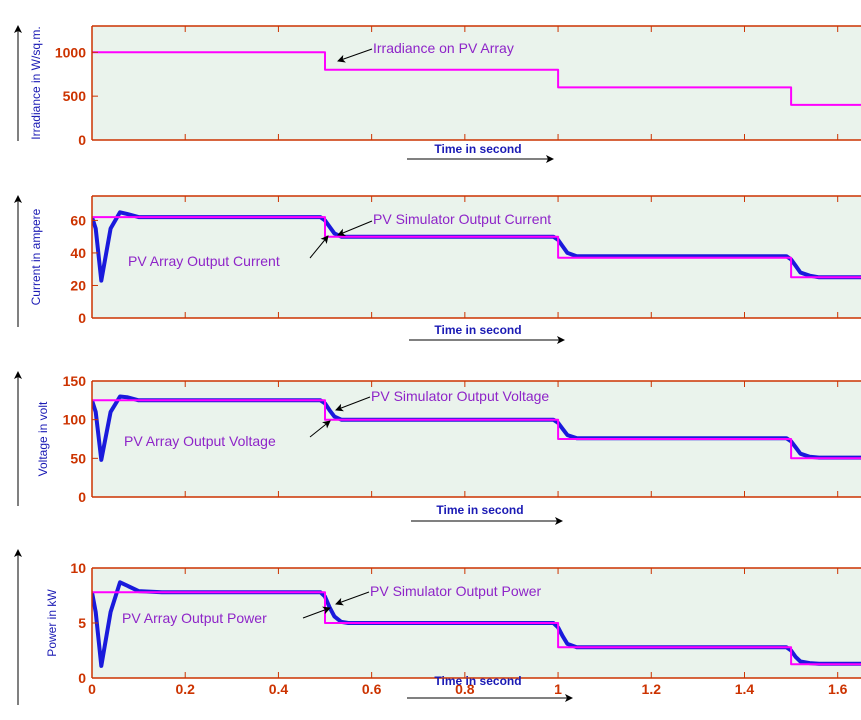 The image size is (861, 720). What do you see at coordinates (465, 689) in the screenshot?
I see `x-tick-label: 0.8` at bounding box center [465, 689].